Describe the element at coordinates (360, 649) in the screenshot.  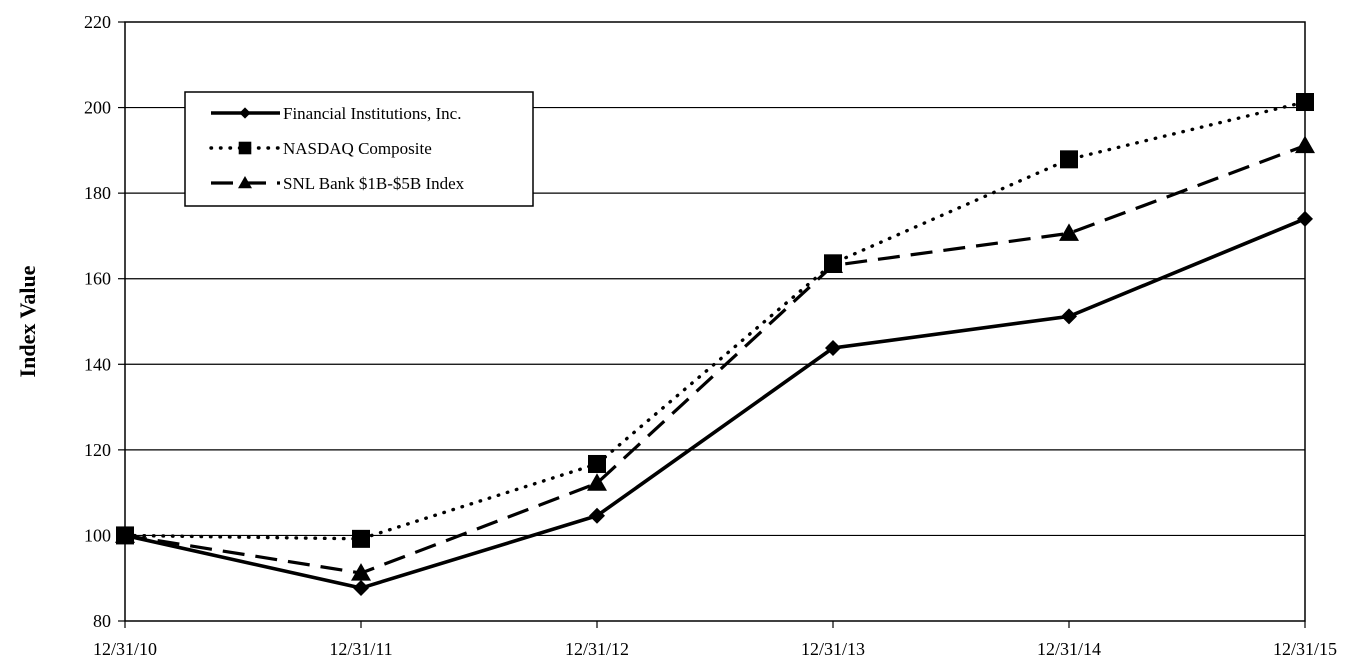
I see `x-tick-label: 12/31/11` at that location.